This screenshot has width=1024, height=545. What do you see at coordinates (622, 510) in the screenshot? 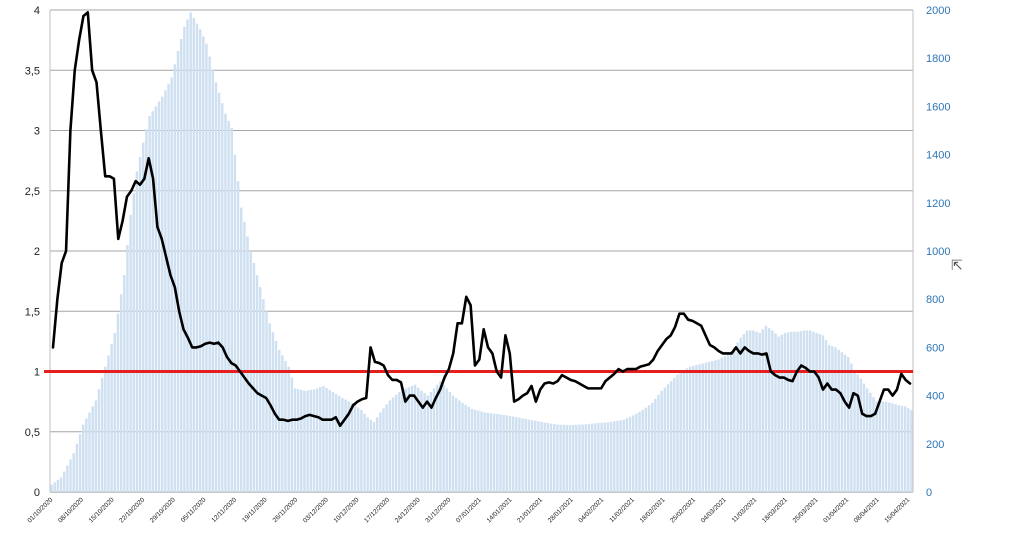
I see `x-tick-label: 11/02/2021` at bounding box center [622, 510].